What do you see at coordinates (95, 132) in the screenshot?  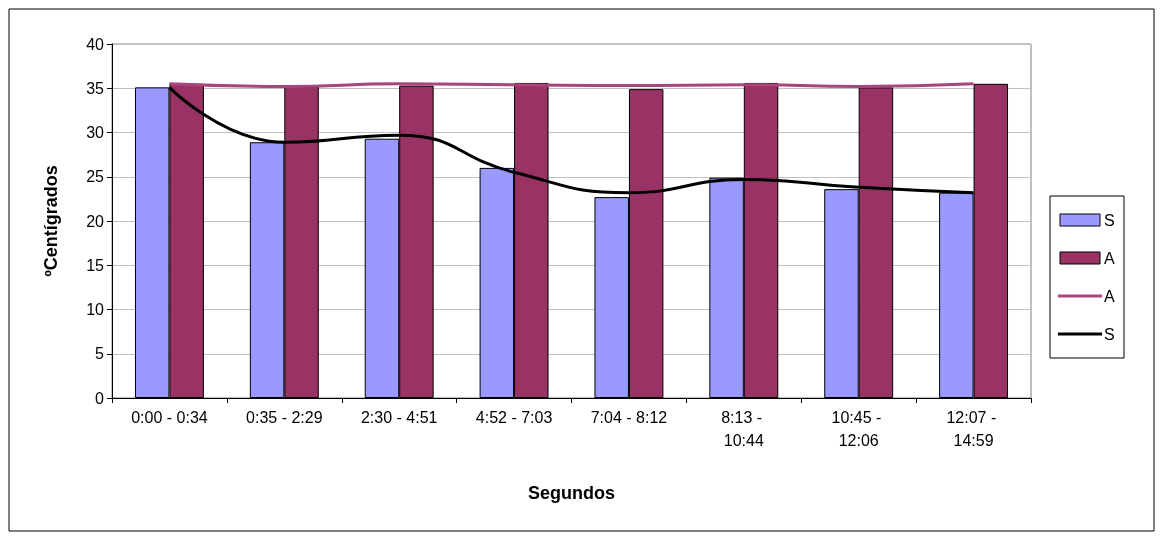 I see `y-tick-label: 30` at bounding box center [95, 132].